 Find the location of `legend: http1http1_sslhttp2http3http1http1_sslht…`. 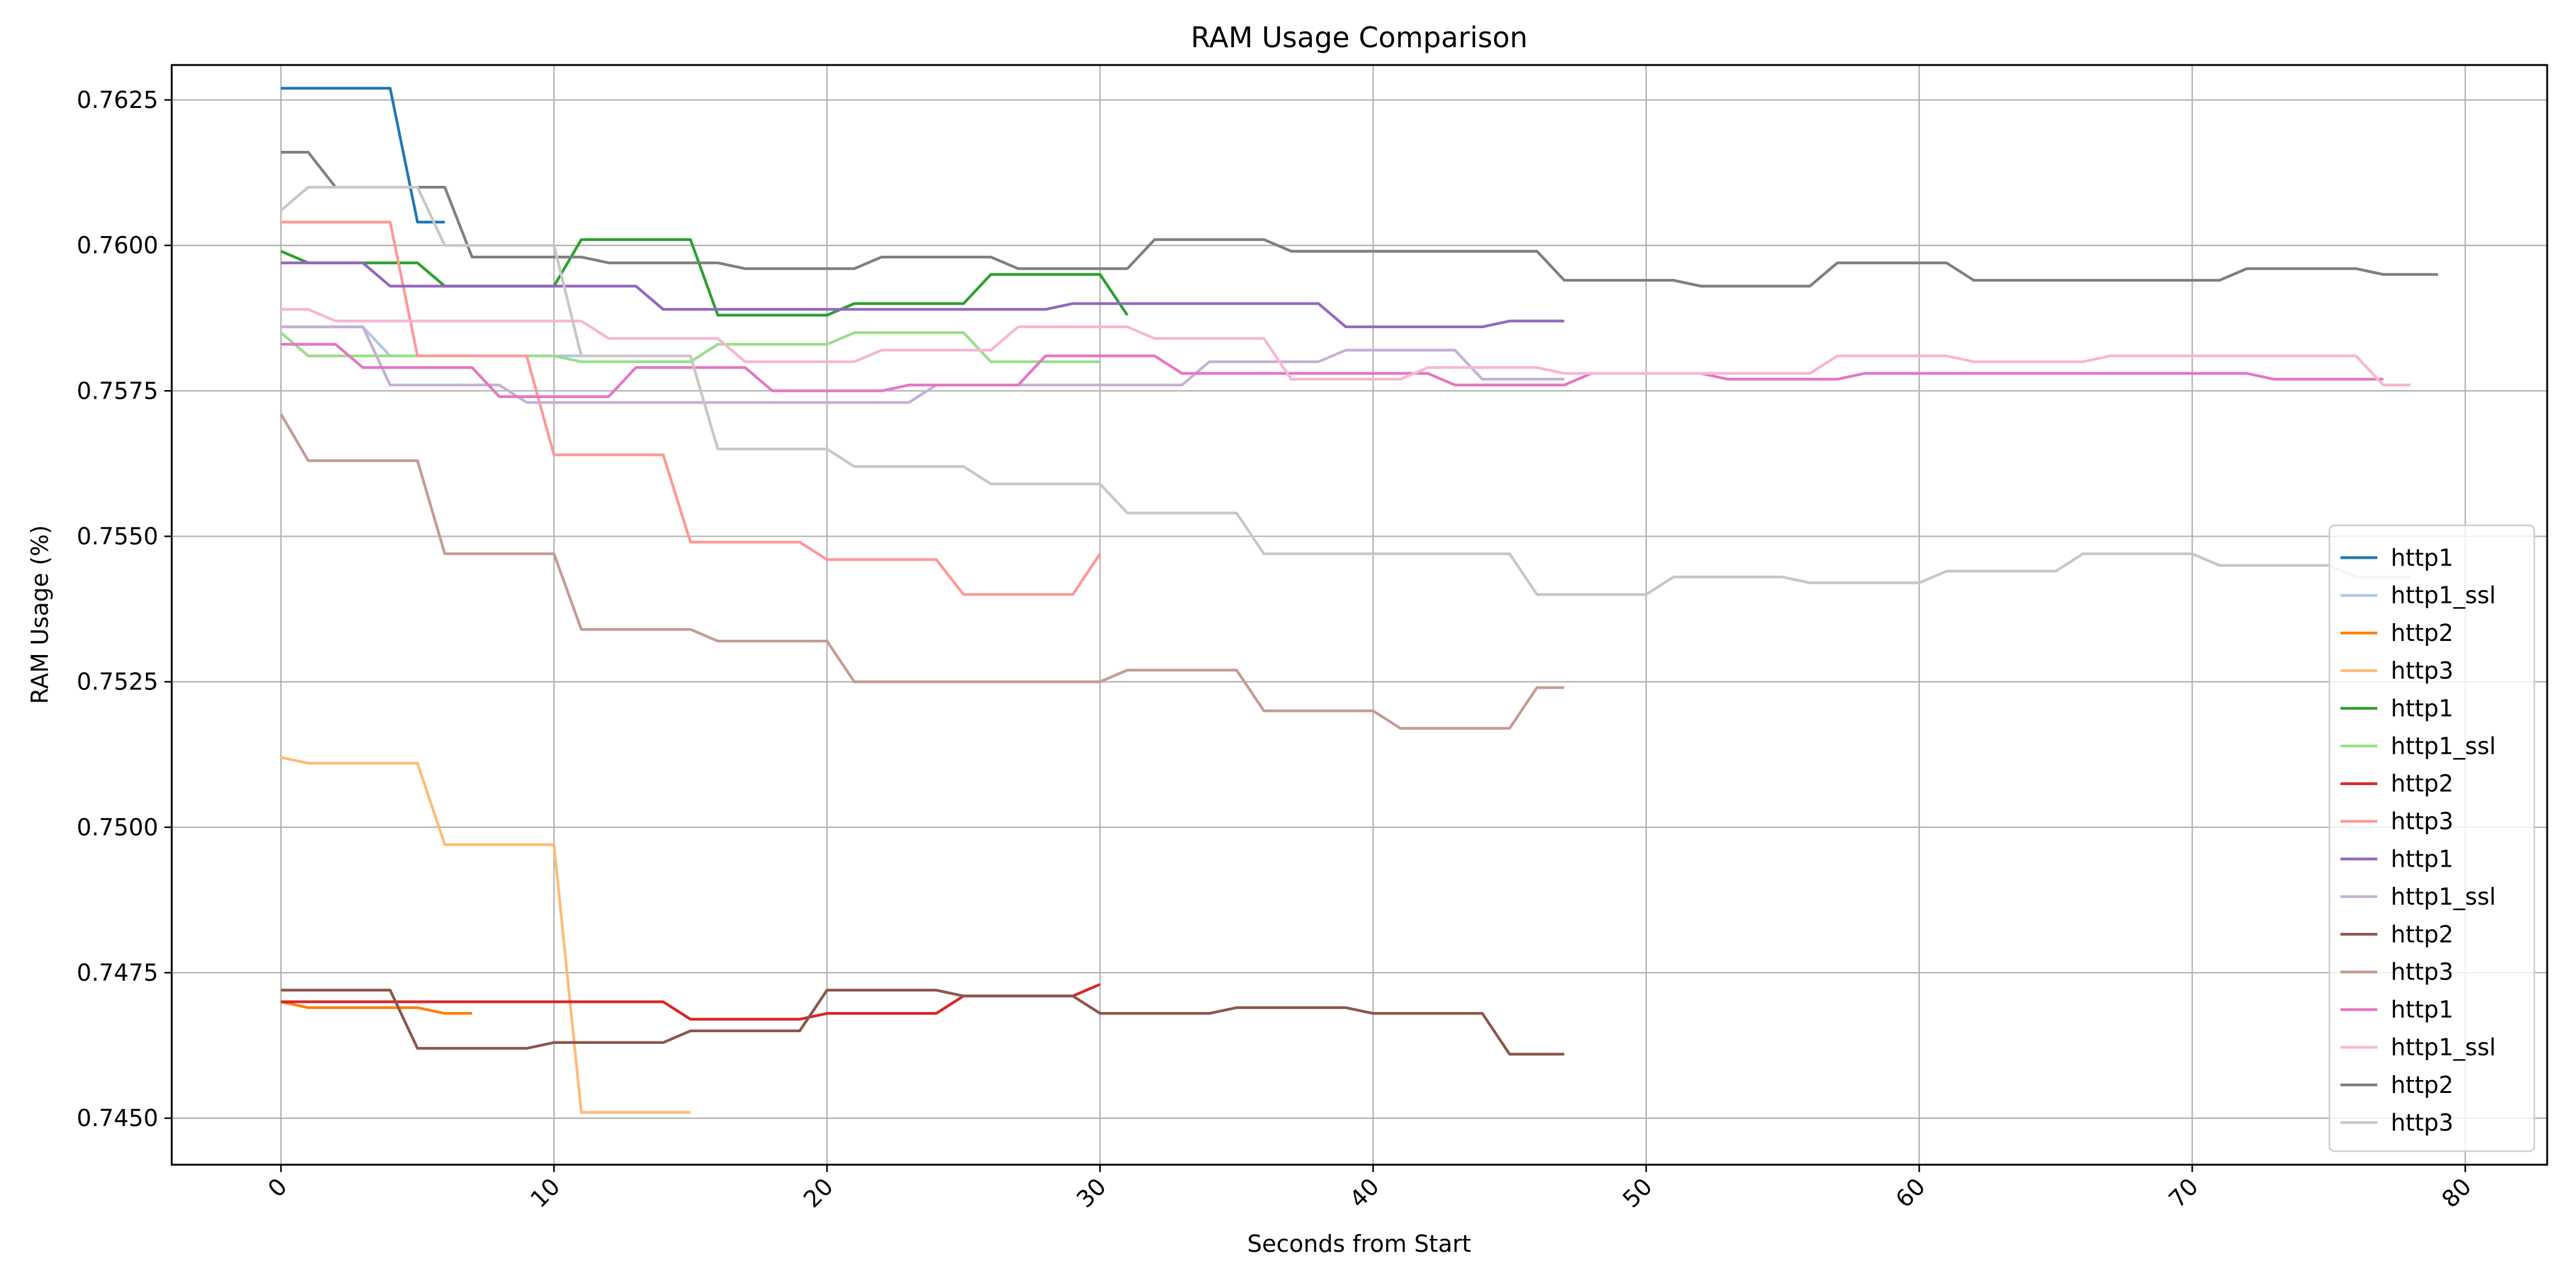

legend: http1http1_sslhttp2http3http1http1_sslht… is located at coordinates (2432, 838).